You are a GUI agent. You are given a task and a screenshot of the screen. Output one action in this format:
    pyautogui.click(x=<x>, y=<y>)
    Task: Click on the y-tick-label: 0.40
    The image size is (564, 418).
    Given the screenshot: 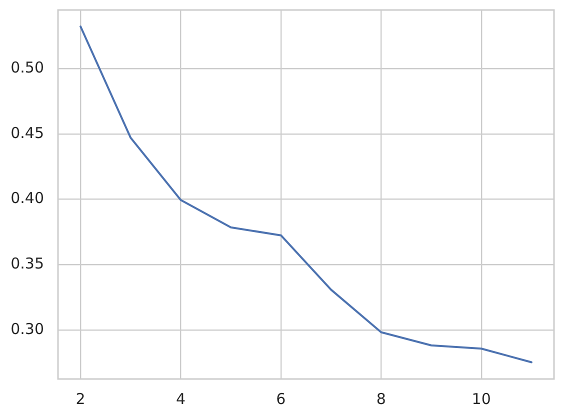 What is the action you would take?
    pyautogui.click(x=27, y=198)
    